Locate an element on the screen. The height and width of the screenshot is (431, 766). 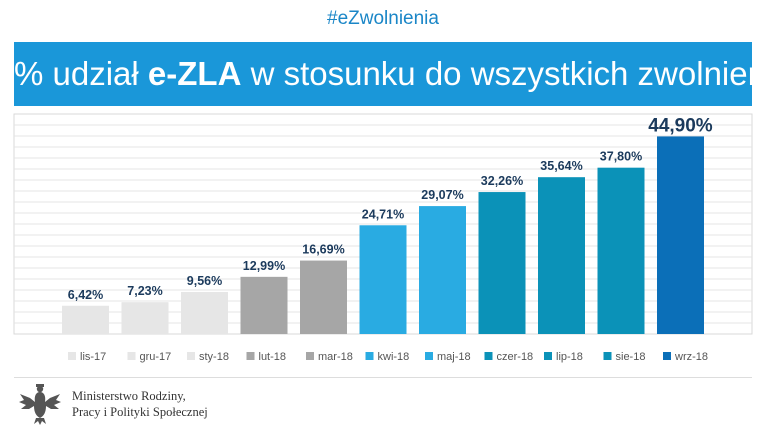
data-label-kwi-18: 24,71% is located at coordinates (383, 214).